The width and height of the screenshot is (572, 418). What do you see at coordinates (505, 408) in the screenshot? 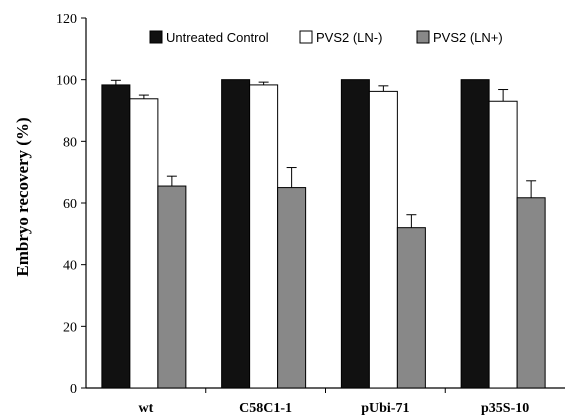
I see `x-tick-label: p35S-10` at bounding box center [505, 408].